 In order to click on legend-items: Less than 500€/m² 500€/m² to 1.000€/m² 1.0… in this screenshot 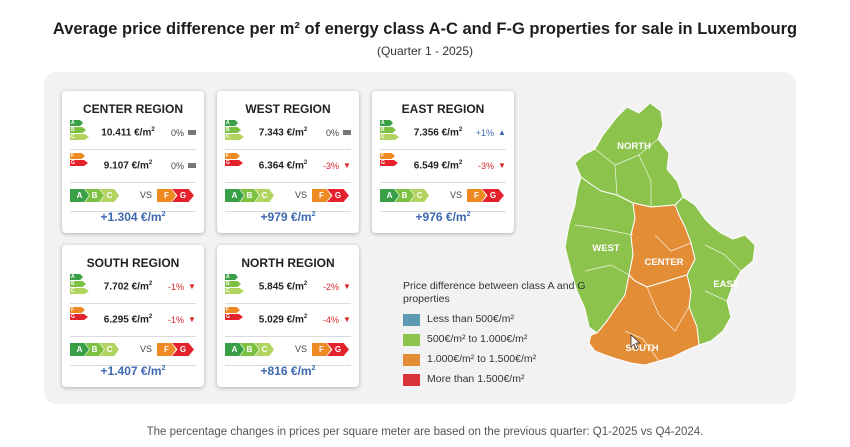, I will do `click(503, 350)`.